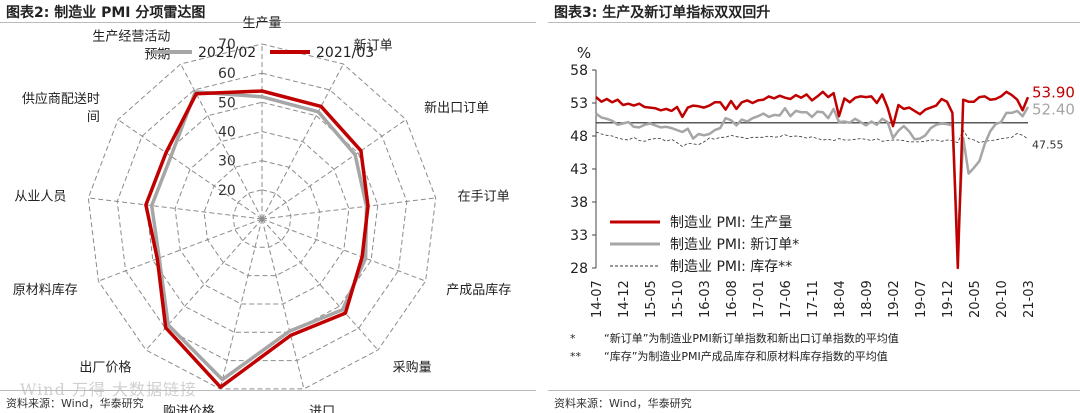 The height and width of the screenshot is (413, 1080). Describe the element at coordinates (624, 299) in the screenshot. I see `x-tick-label: 14-12` at that location.